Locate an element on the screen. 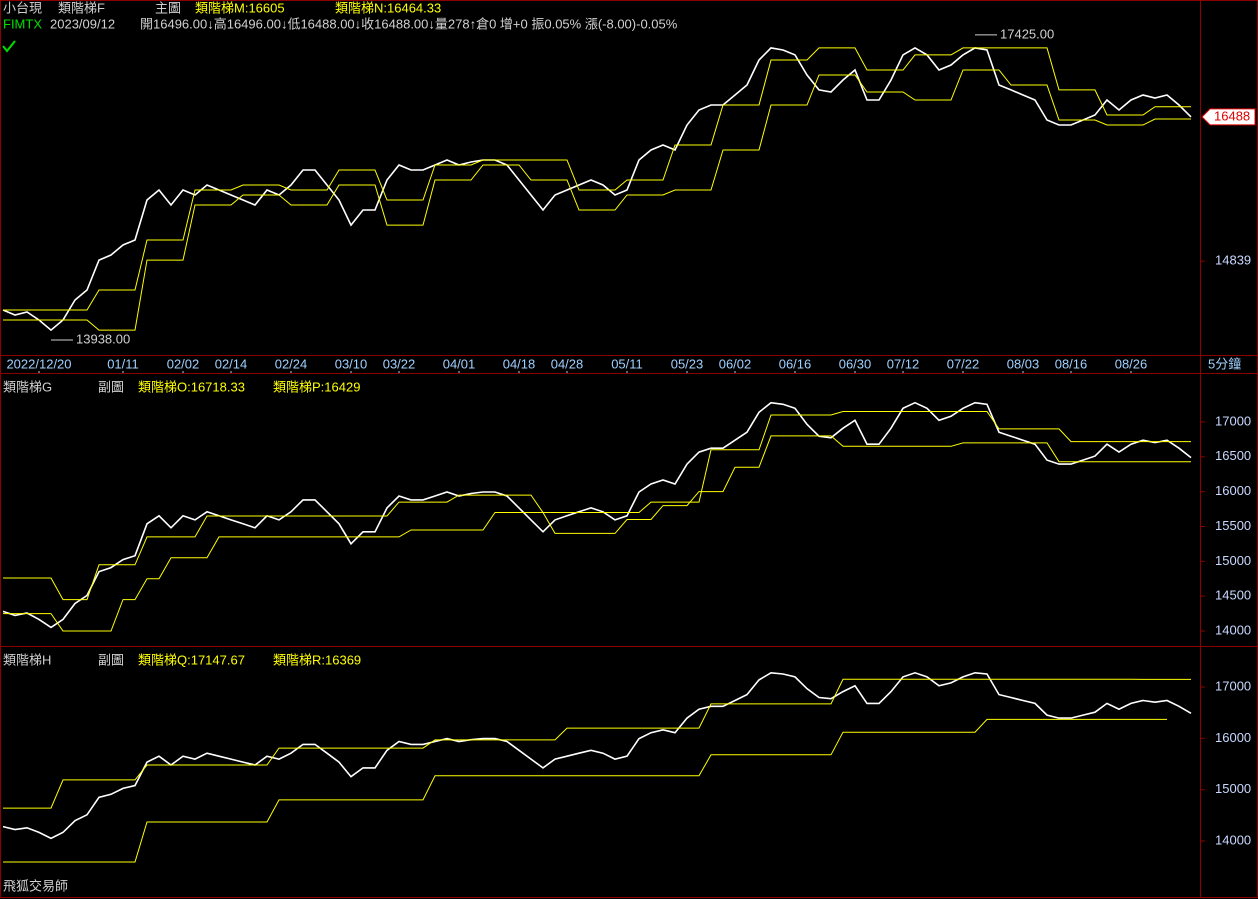  annotation: 13938.00 is located at coordinates (103, 338).